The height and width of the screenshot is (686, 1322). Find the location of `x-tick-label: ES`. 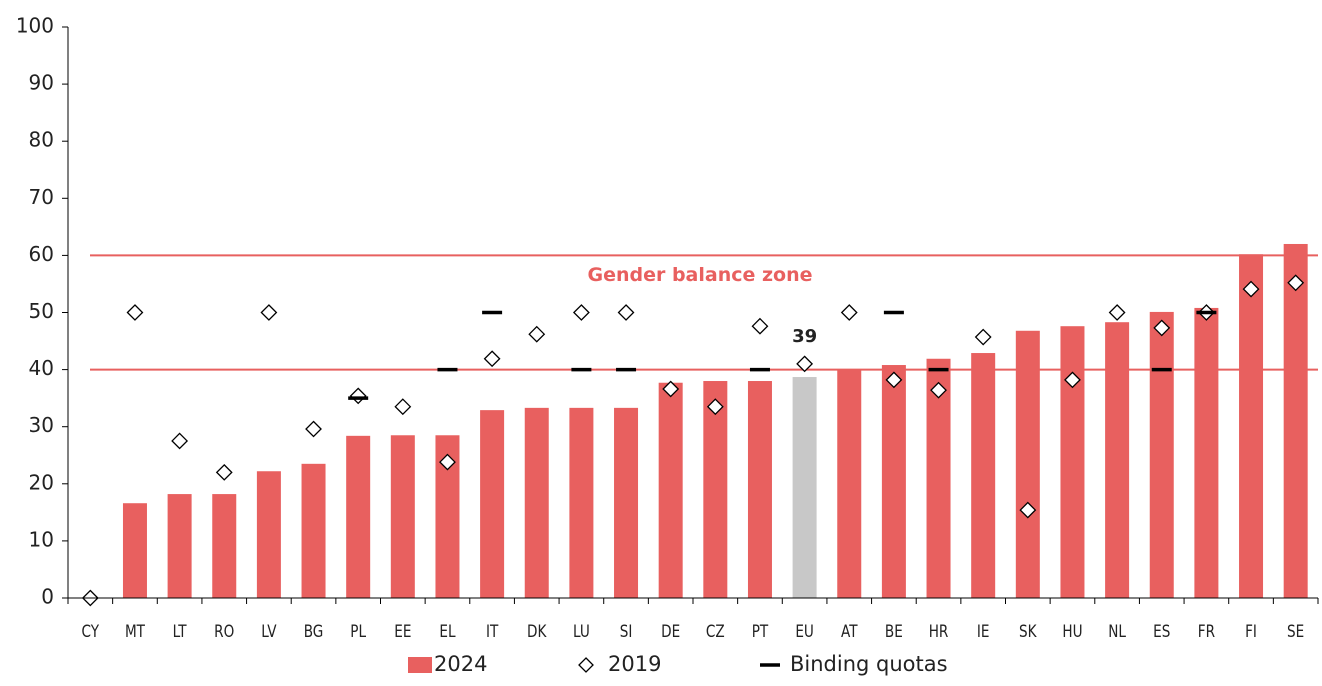

x-tick-label: ES is located at coordinates (1161, 632).